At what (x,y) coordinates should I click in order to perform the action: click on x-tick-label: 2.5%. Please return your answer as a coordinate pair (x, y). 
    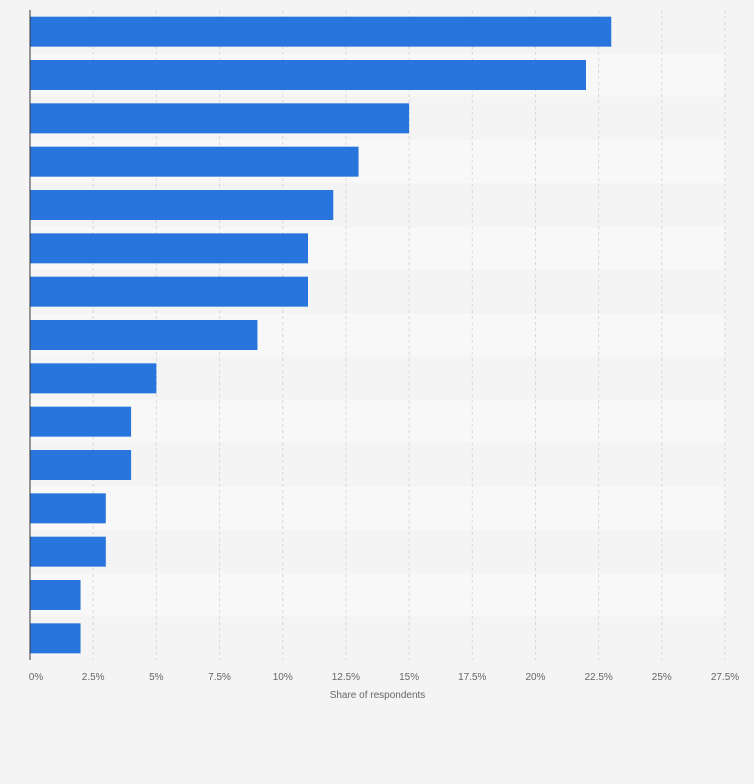
    Looking at the image, I should click on (93, 677).